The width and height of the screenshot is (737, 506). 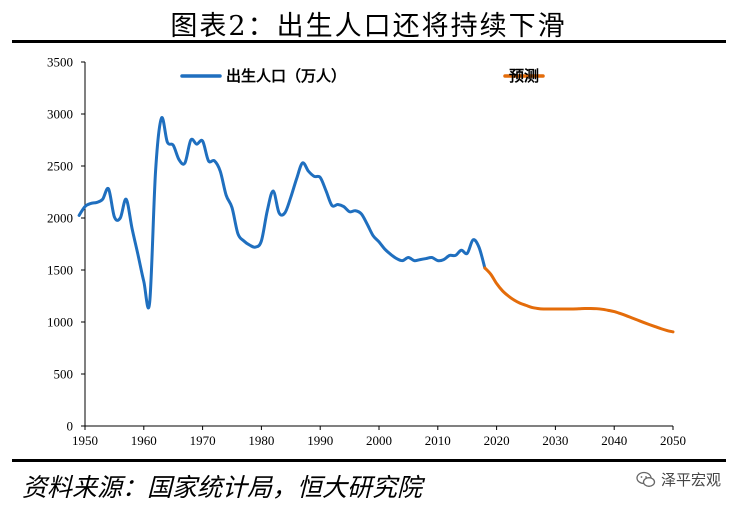 I want to click on y-tick-label: 3500, so click(x=60, y=62).